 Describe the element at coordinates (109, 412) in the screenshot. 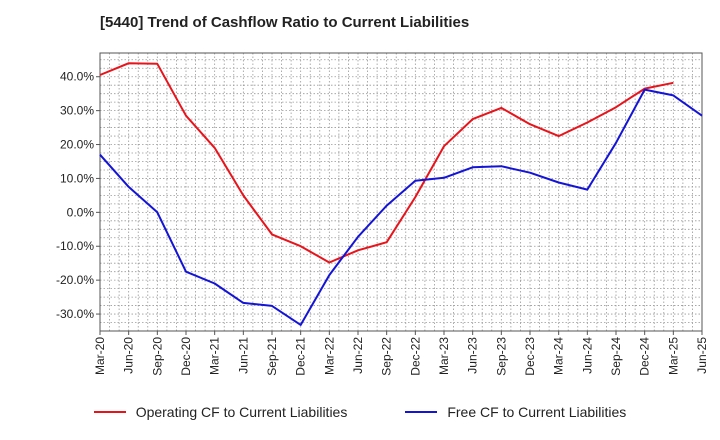

I see `legend-swatch-operating-cf` at that location.